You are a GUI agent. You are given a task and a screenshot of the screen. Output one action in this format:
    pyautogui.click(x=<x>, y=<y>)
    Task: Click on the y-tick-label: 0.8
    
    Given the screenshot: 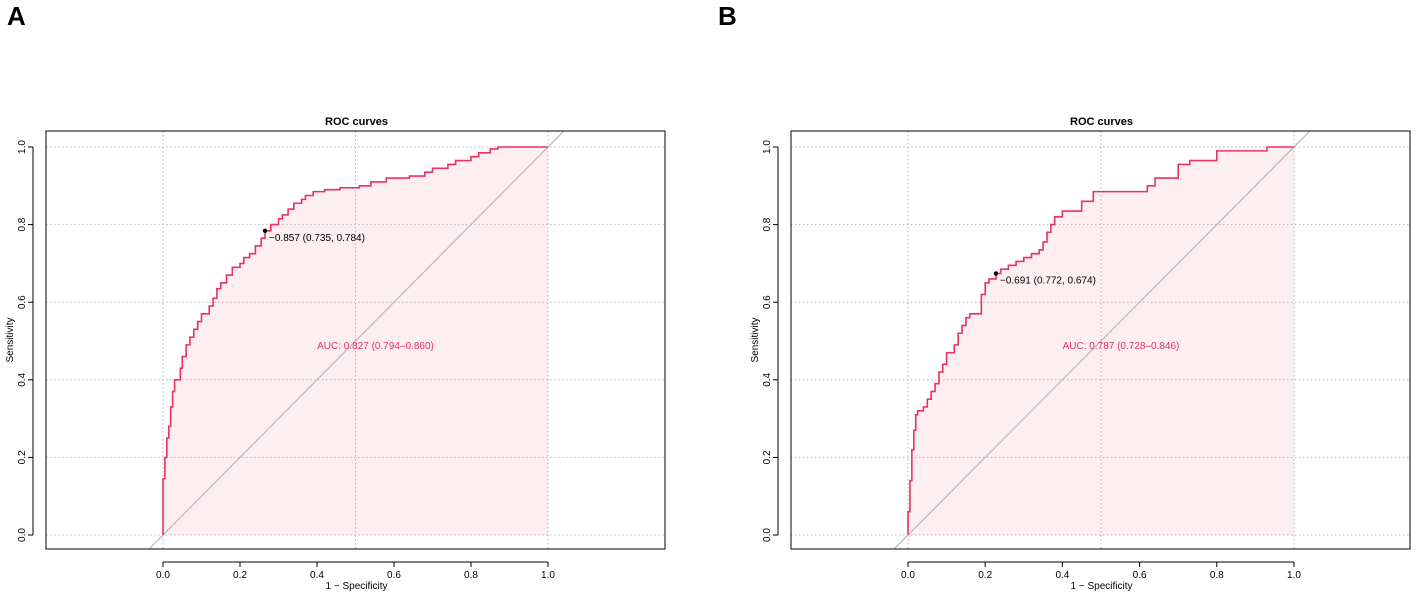 What is the action you would take?
    pyautogui.click(x=22, y=224)
    